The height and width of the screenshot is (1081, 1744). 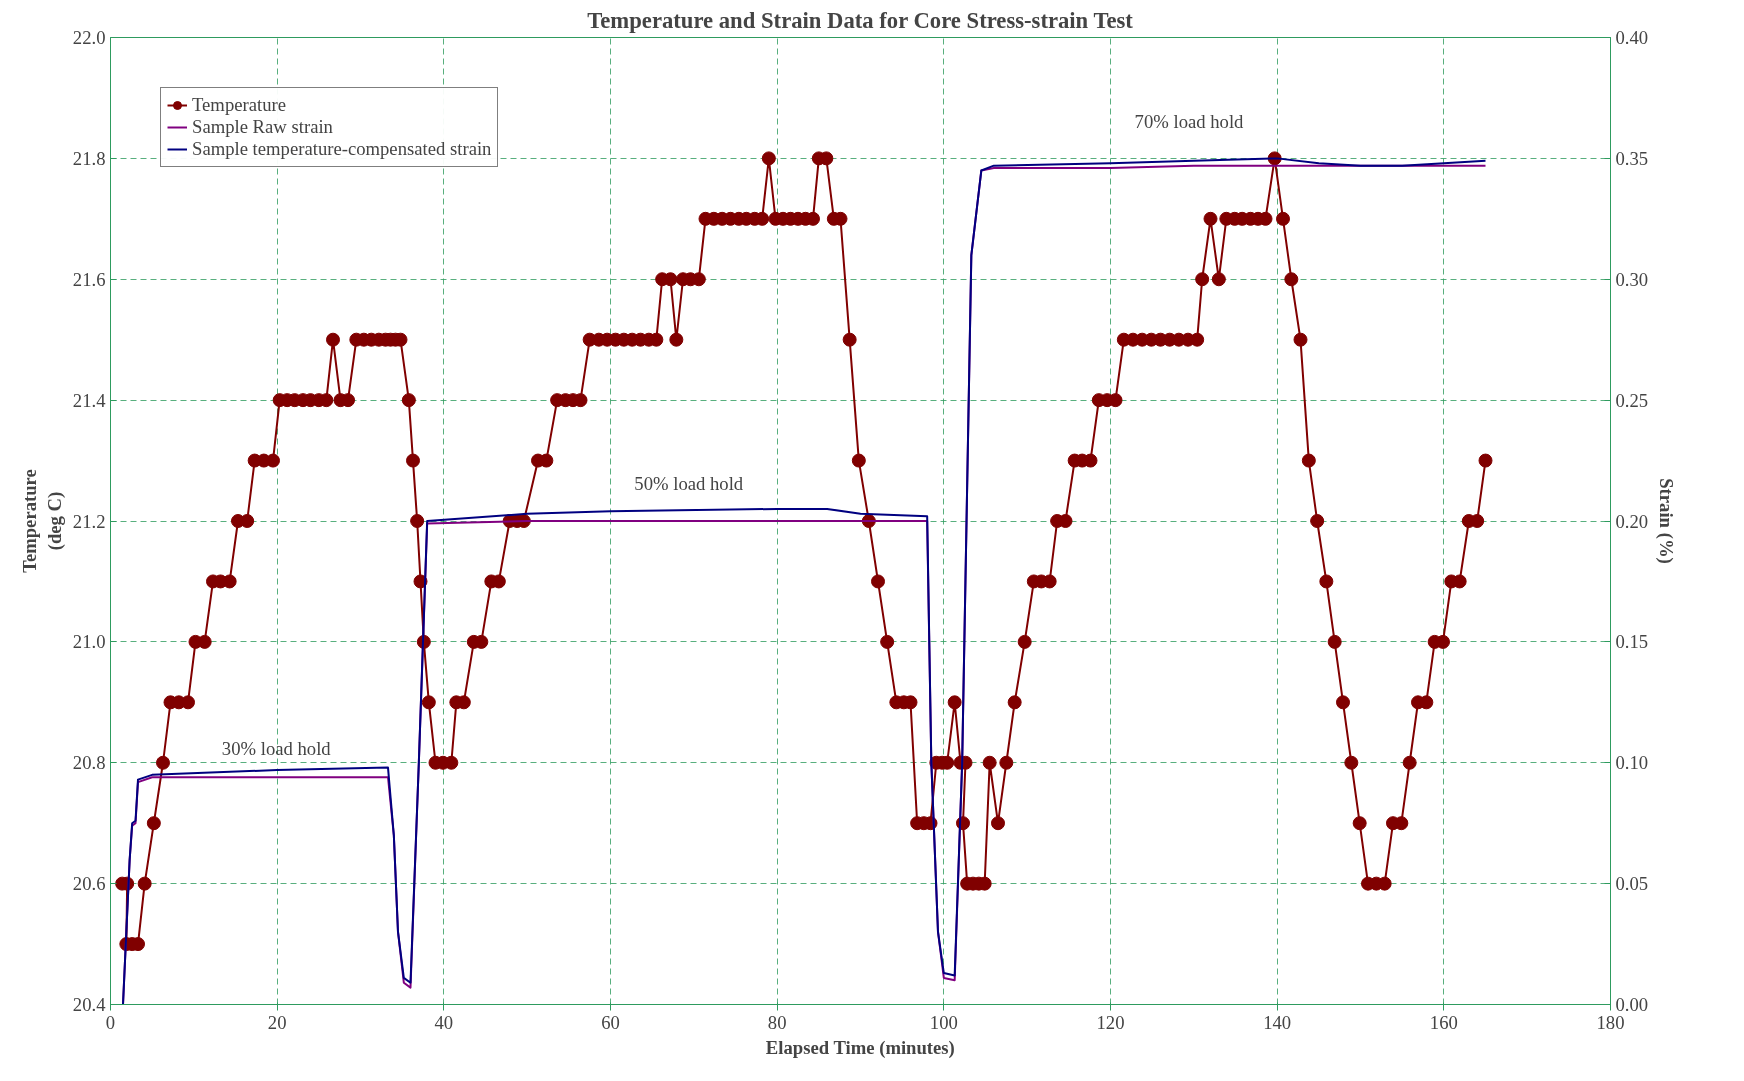 I want to click on chart-title: Temperature and Strain Data for Core Stress-strain Test, so click(x=860, y=20).